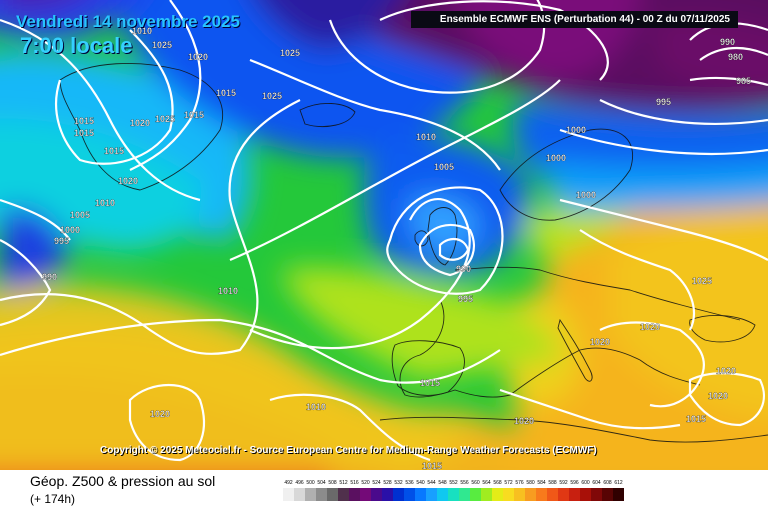 The image size is (768, 512). What do you see at coordinates (442, 489) in the screenshot?
I see `scale-swatch: 548` at bounding box center [442, 489].